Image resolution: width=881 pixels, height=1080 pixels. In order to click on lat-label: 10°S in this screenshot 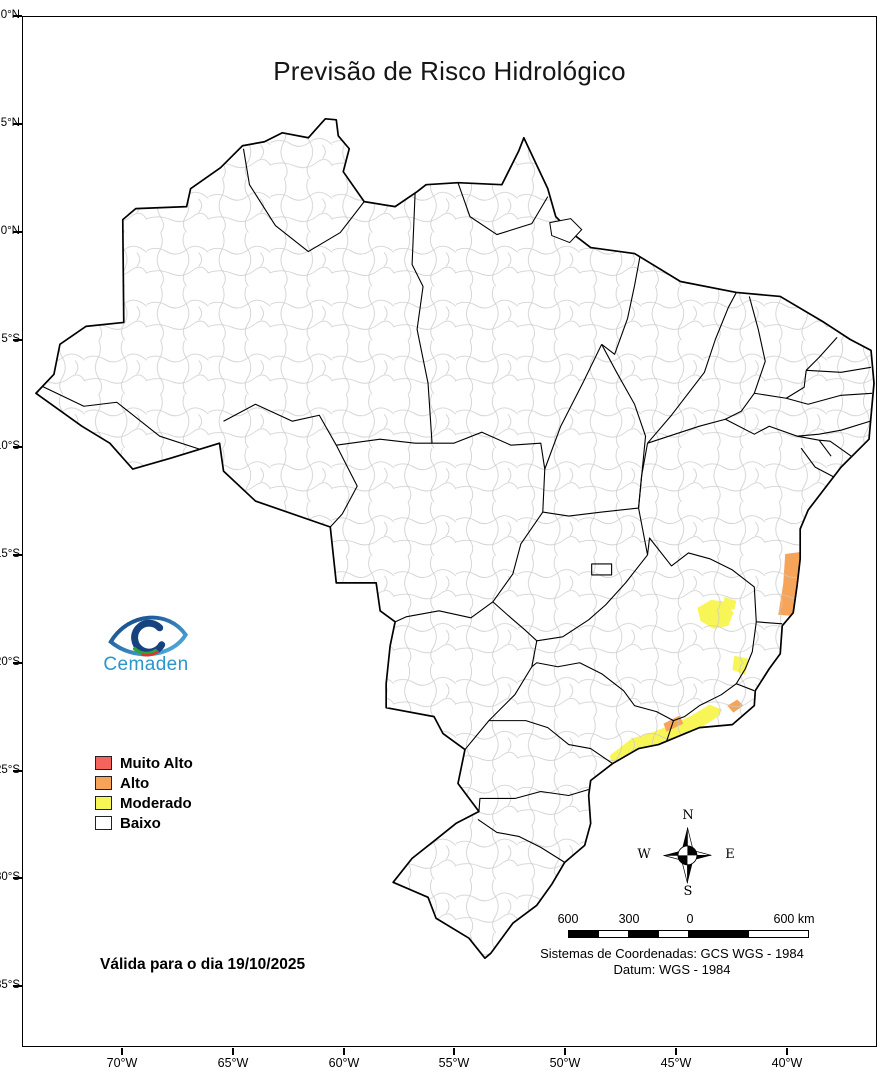, I will do `click(10, 446)`.